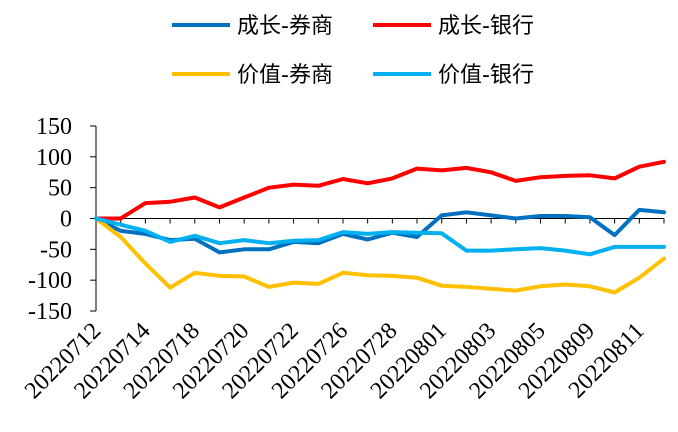  I want to click on y-tick-label: -50, so click(56, 250).